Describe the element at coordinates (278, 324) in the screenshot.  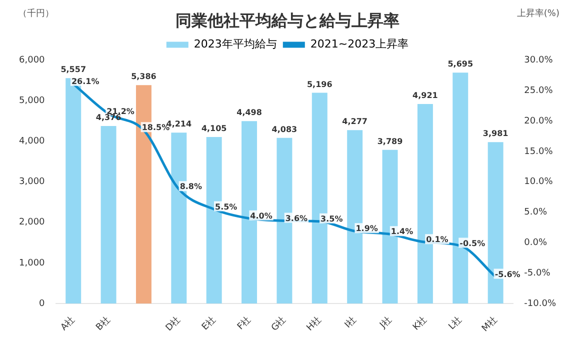
I see `x-tick-label: G社` at that location.